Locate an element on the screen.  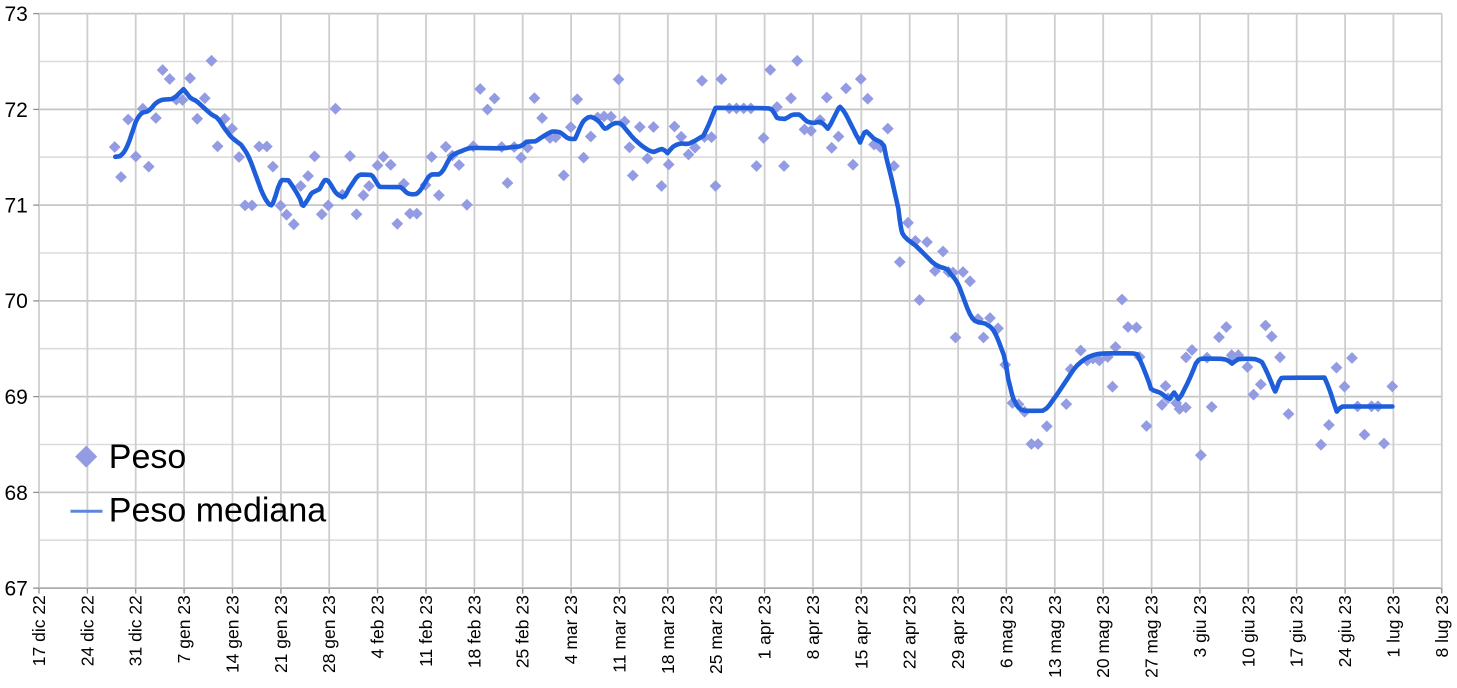
svg-text: 7 gen 23 is located at coordinates (184, 629).